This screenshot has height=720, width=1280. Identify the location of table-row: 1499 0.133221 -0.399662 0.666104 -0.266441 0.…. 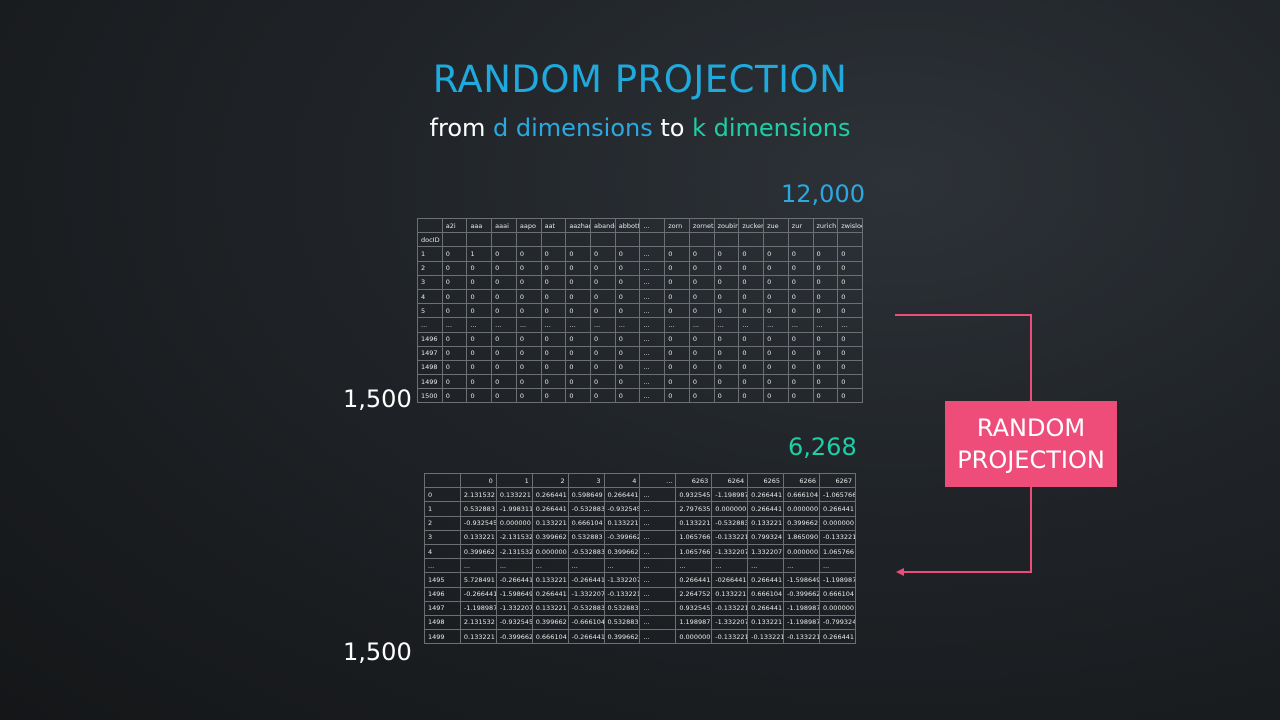
(640, 637).